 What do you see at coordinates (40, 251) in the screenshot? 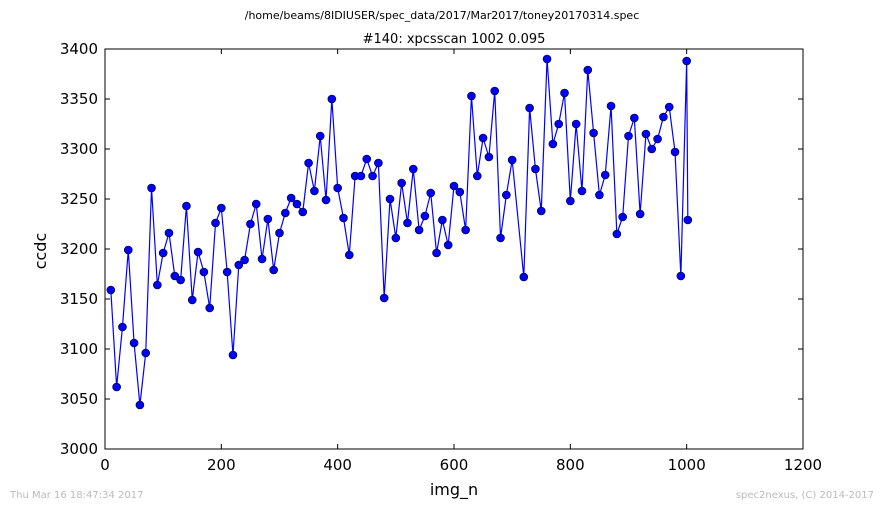
I see `y-axis-label: ccdc` at bounding box center [40, 251].